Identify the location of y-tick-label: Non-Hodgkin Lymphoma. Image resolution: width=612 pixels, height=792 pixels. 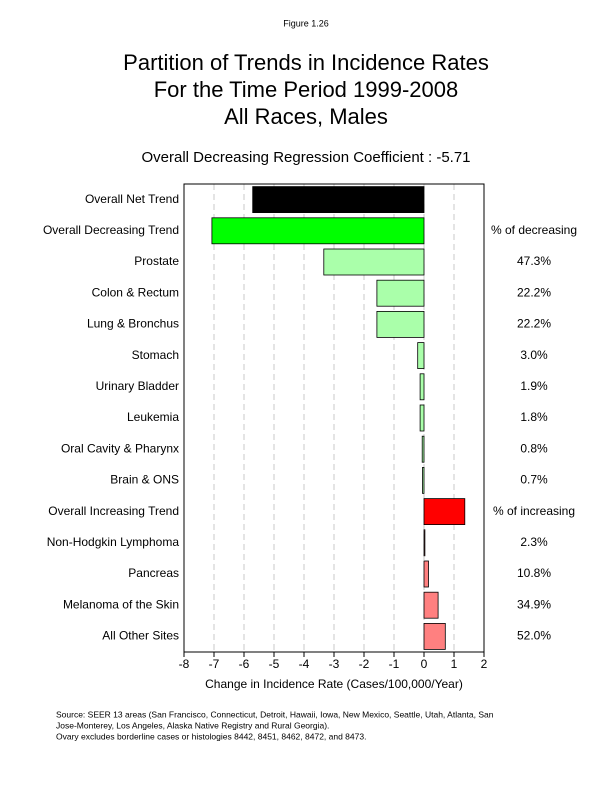
(113, 542).